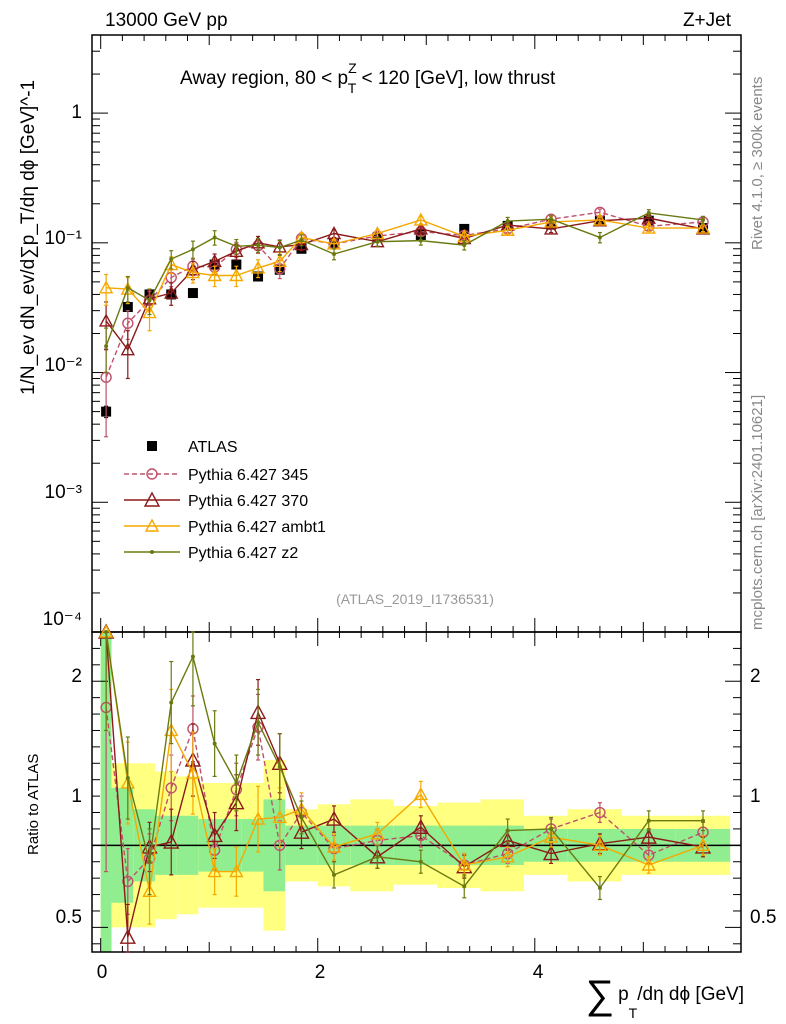 The height and width of the screenshot is (1024, 786). I want to click on legend-label-atlas: ATLAS, so click(213, 447).